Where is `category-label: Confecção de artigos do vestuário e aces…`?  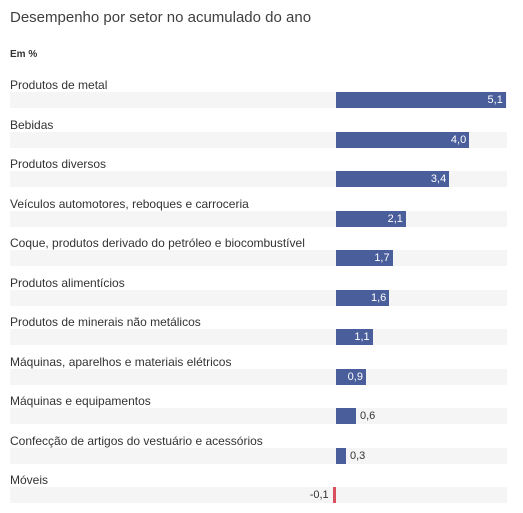
category-label: Confecção de artigos do vestuário e aces… is located at coordinates (136, 440).